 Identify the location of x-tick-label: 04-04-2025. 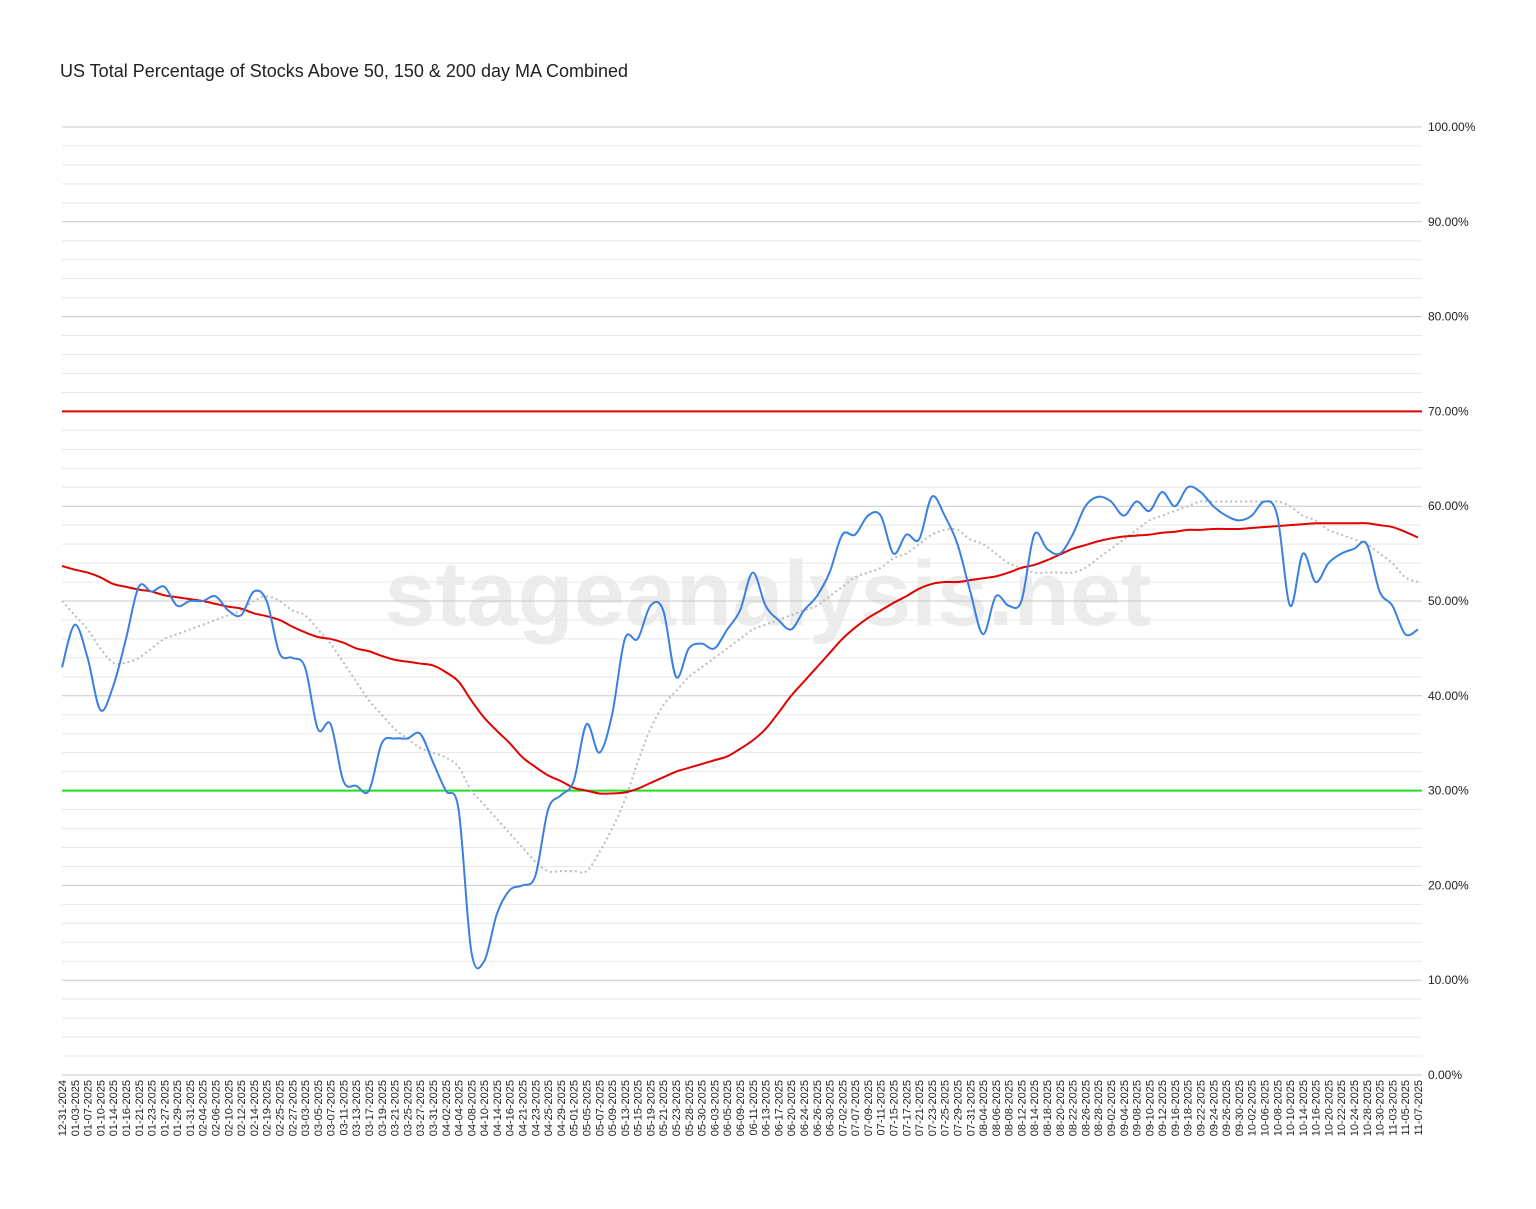
(460, 1108).